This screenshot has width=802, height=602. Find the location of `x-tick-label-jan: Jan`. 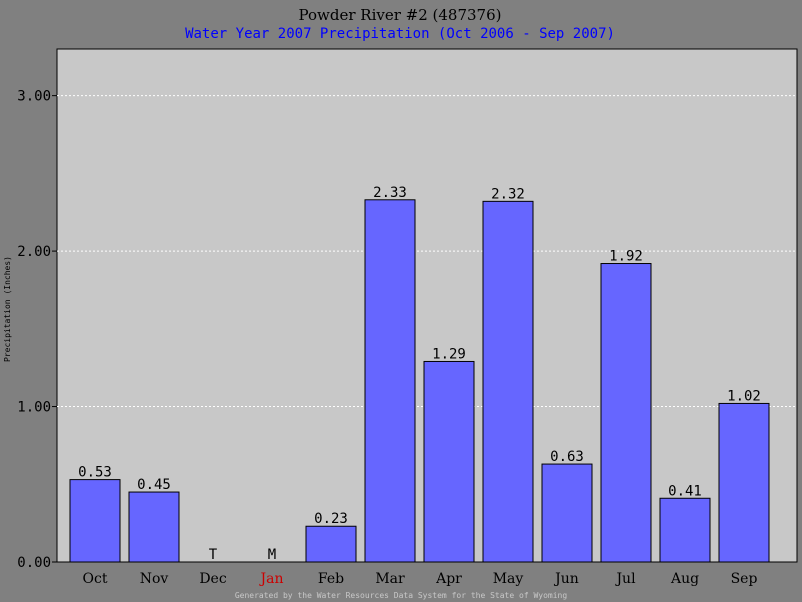

x-tick-label-jan: Jan is located at coordinates (271, 579).